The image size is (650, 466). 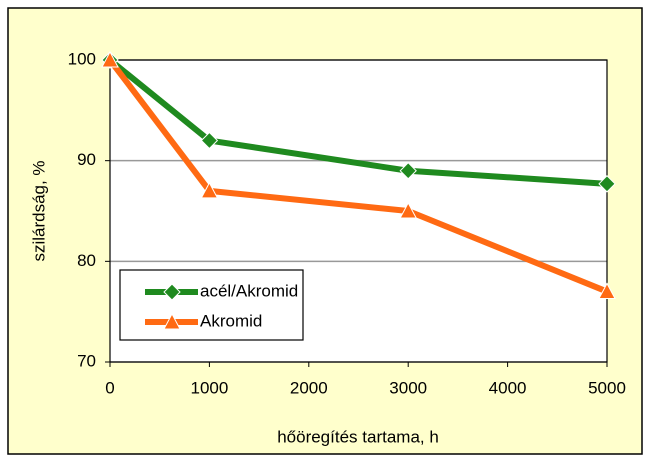 I want to click on x-tick-label: 0, so click(x=109, y=387).